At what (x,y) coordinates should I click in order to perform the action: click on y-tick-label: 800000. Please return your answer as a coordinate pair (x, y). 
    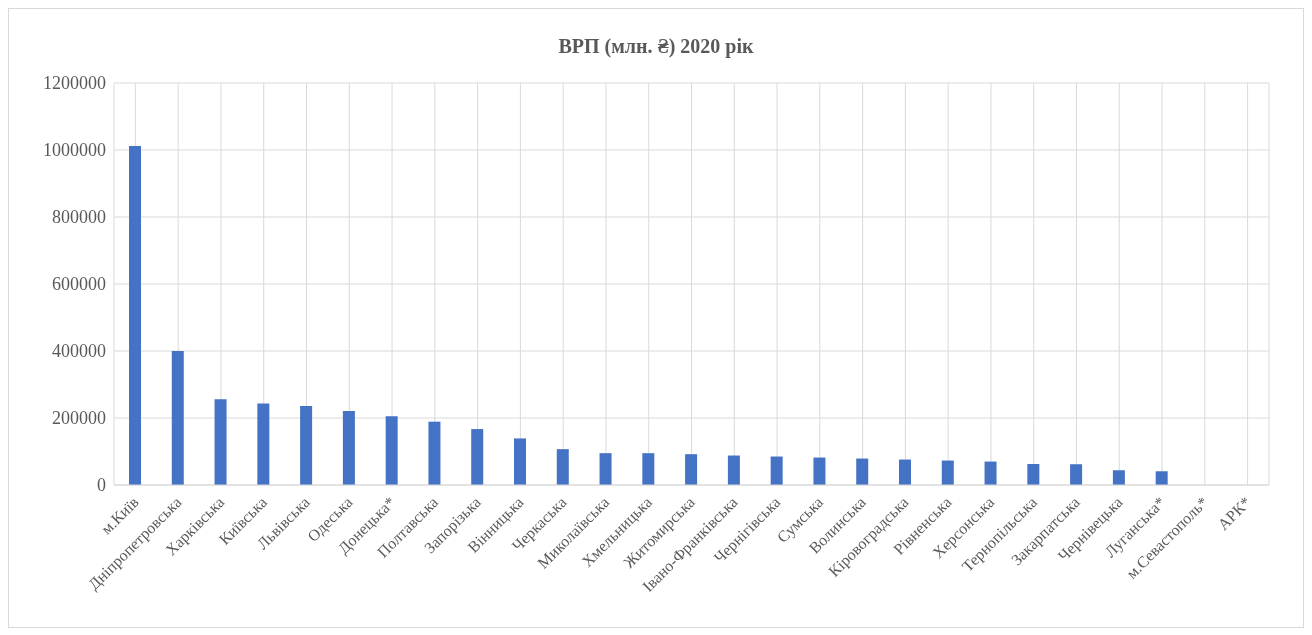
    Looking at the image, I should click on (79, 217).